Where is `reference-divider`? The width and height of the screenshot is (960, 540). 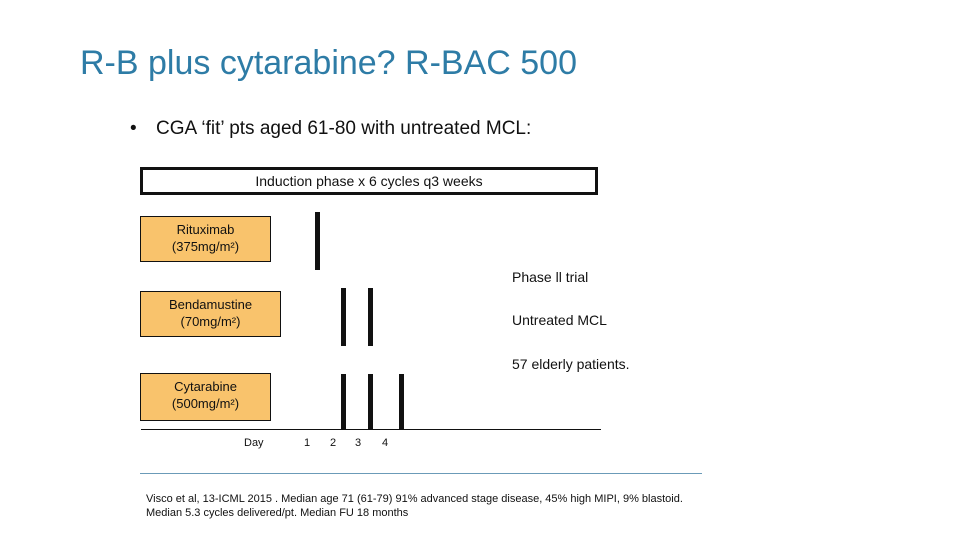
reference-divider is located at coordinates (421, 473).